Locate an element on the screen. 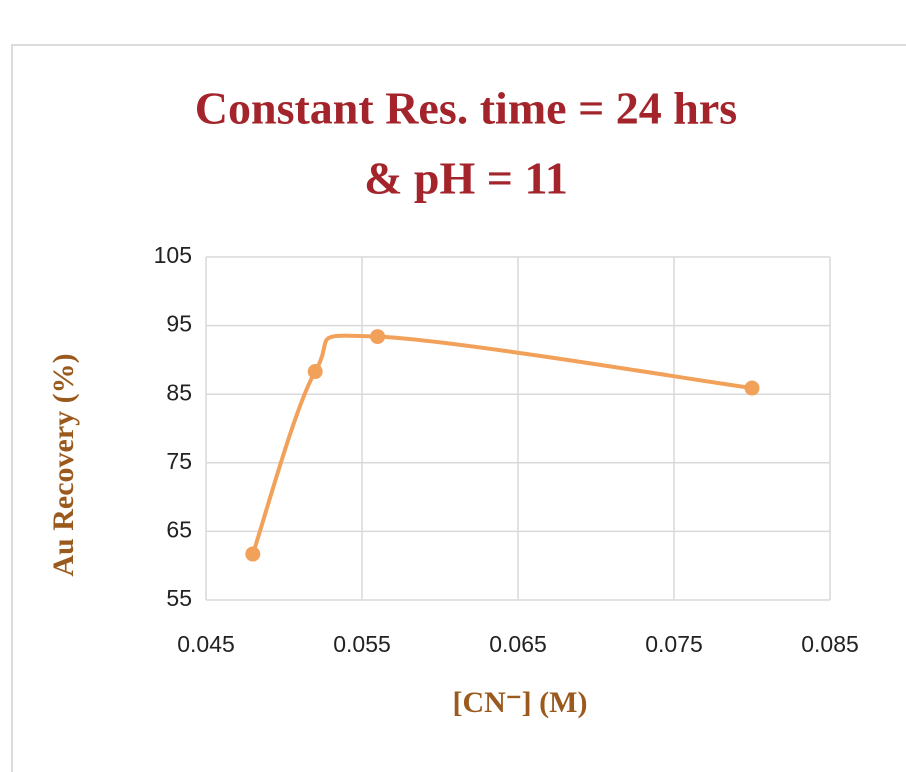 The image size is (906, 772). x-axis-title: [CN⁻] (M) is located at coordinates (520, 702).